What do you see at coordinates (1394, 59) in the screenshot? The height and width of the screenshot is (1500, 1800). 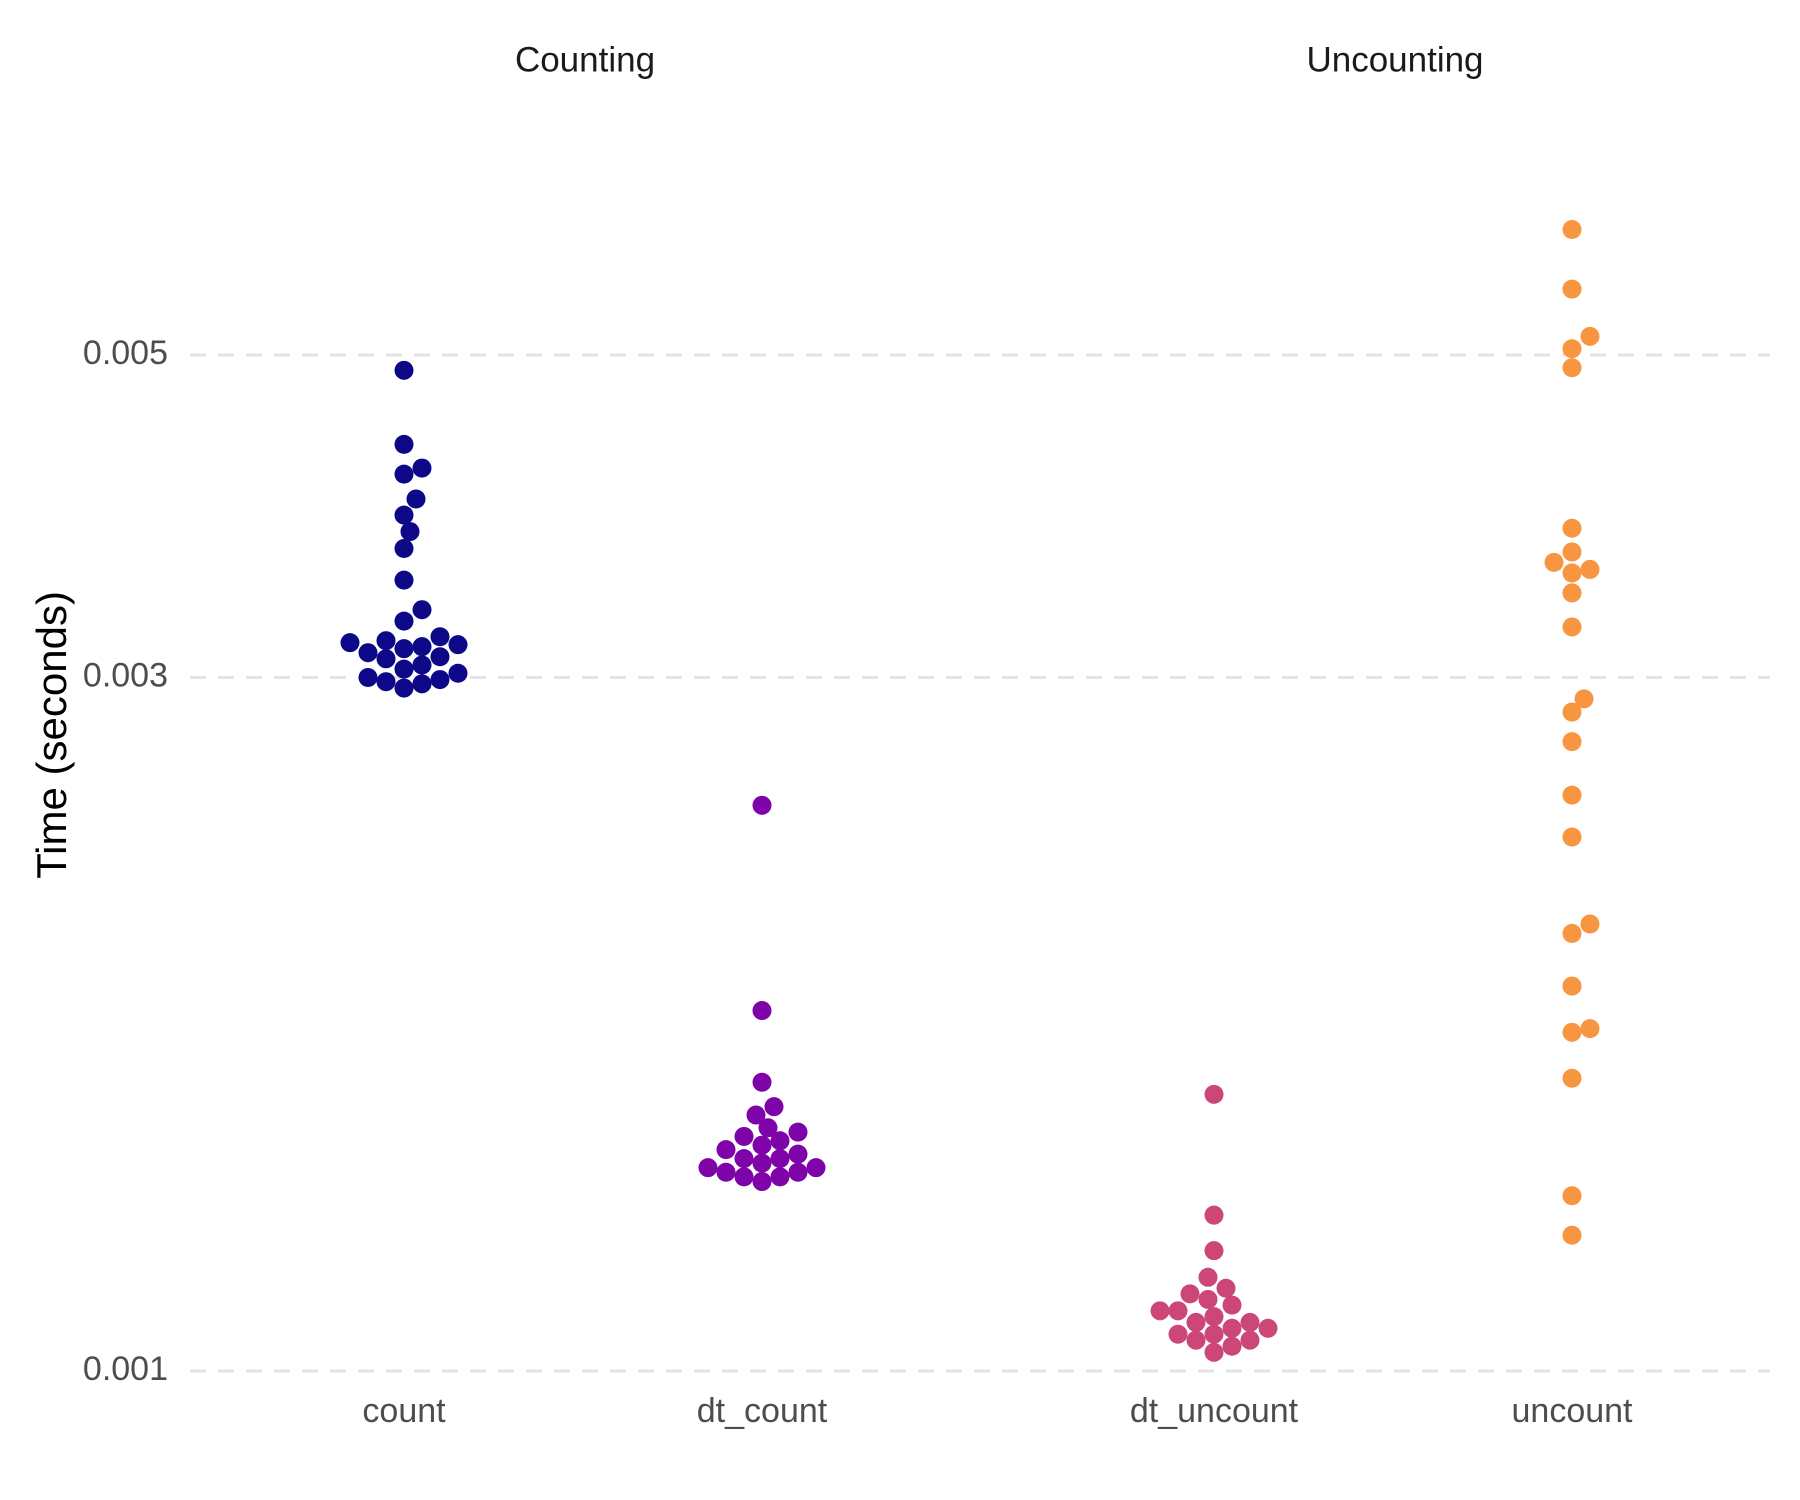 I see `panel-title: Uncounting` at bounding box center [1394, 59].